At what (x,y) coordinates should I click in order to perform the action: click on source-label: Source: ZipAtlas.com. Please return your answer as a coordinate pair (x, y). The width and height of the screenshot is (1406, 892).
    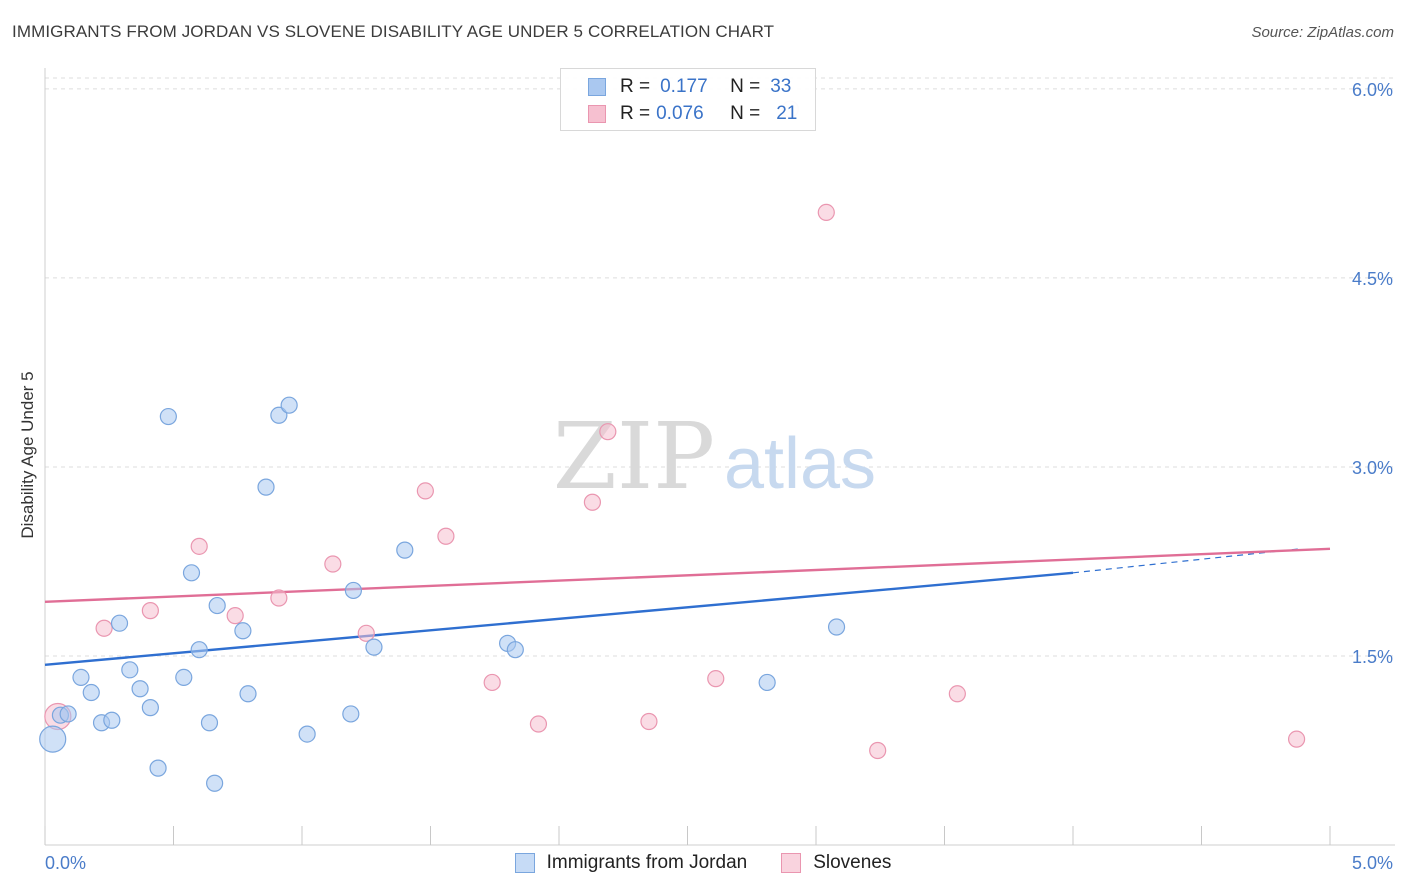
    Looking at the image, I should click on (1322, 32).